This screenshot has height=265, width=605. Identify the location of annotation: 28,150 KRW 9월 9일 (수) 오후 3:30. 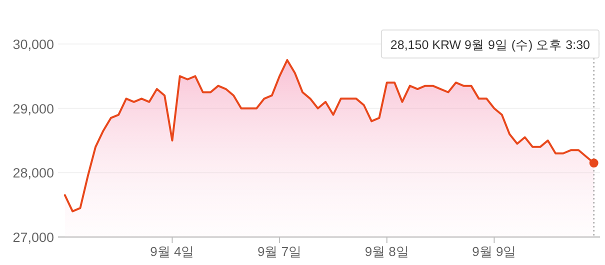
(490, 45).